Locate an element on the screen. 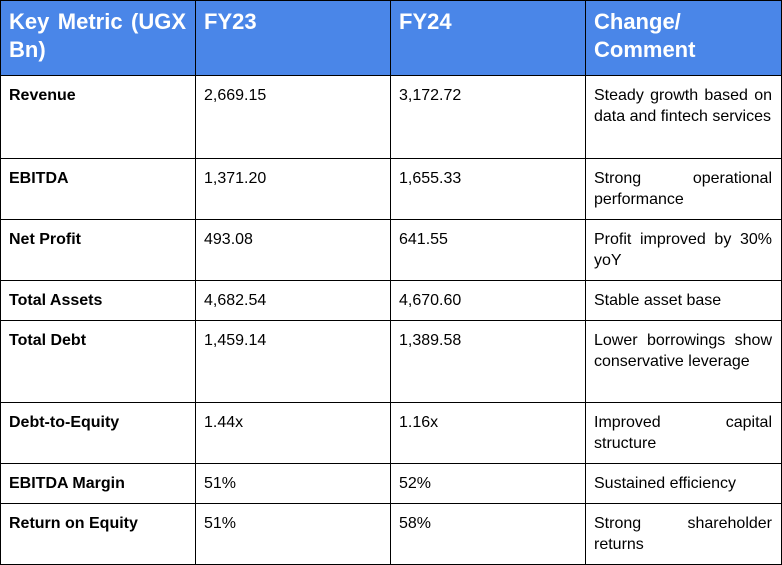  comment-cell: Sustained efficiency is located at coordinates (683, 483).